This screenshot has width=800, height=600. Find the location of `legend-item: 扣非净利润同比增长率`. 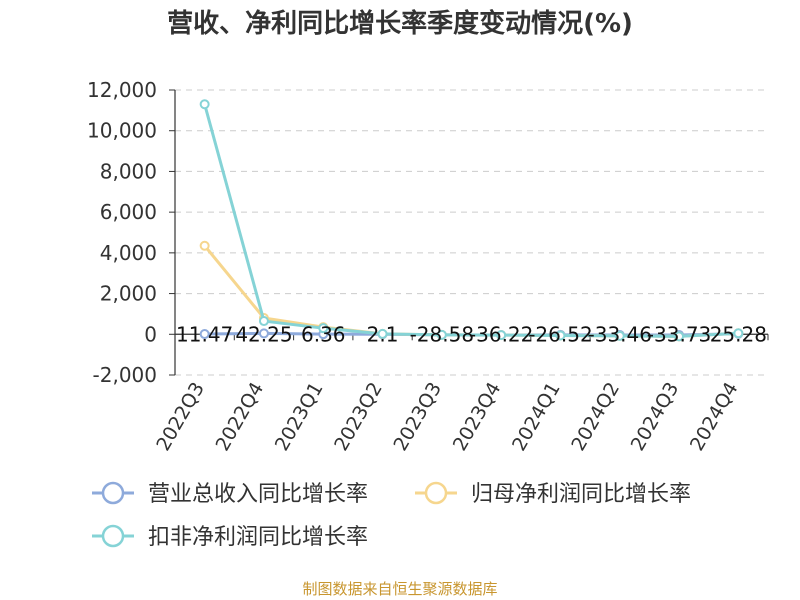

legend-item: 扣非净利润同比增长率 is located at coordinates (230, 537).